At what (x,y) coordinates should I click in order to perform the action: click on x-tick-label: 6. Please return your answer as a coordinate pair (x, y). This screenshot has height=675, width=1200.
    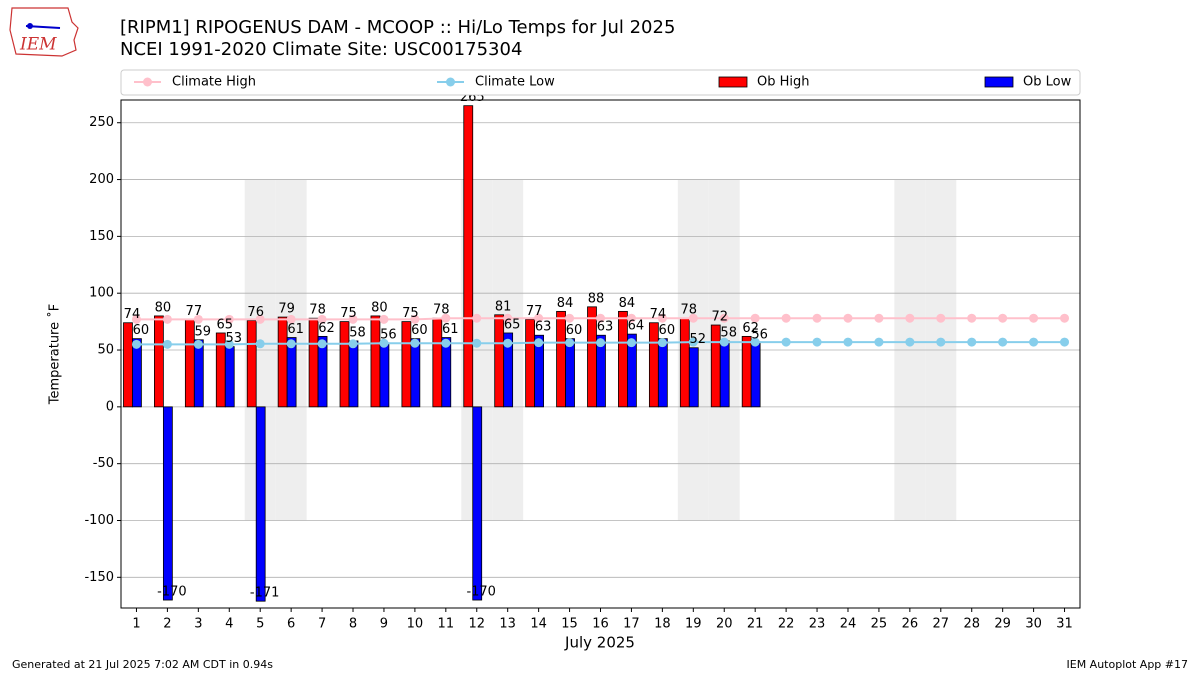
    Looking at the image, I should click on (291, 624).